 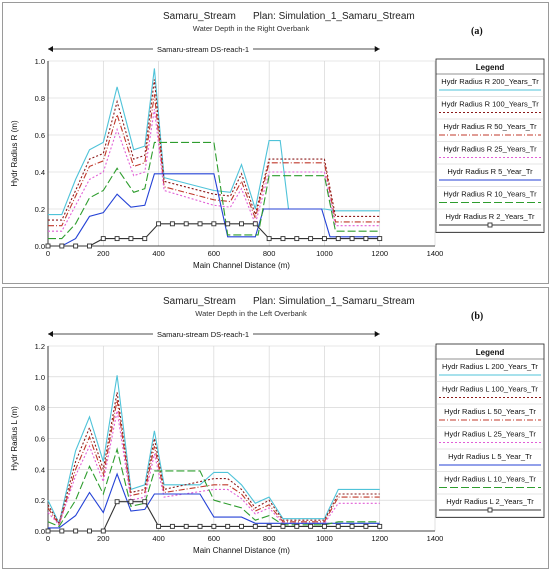 I want to click on chart-a-legend-entry-0: Hydr Radius R 200_Years_Tr, so click(x=490, y=81).